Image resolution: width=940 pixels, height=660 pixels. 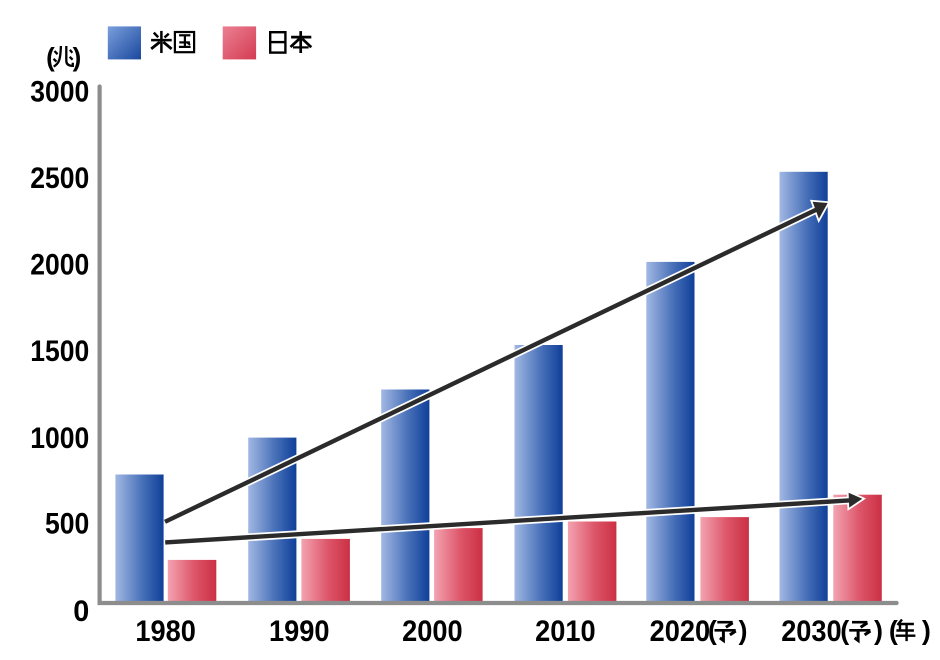 I want to click on svg-text: 0, so click(x=81, y=611).